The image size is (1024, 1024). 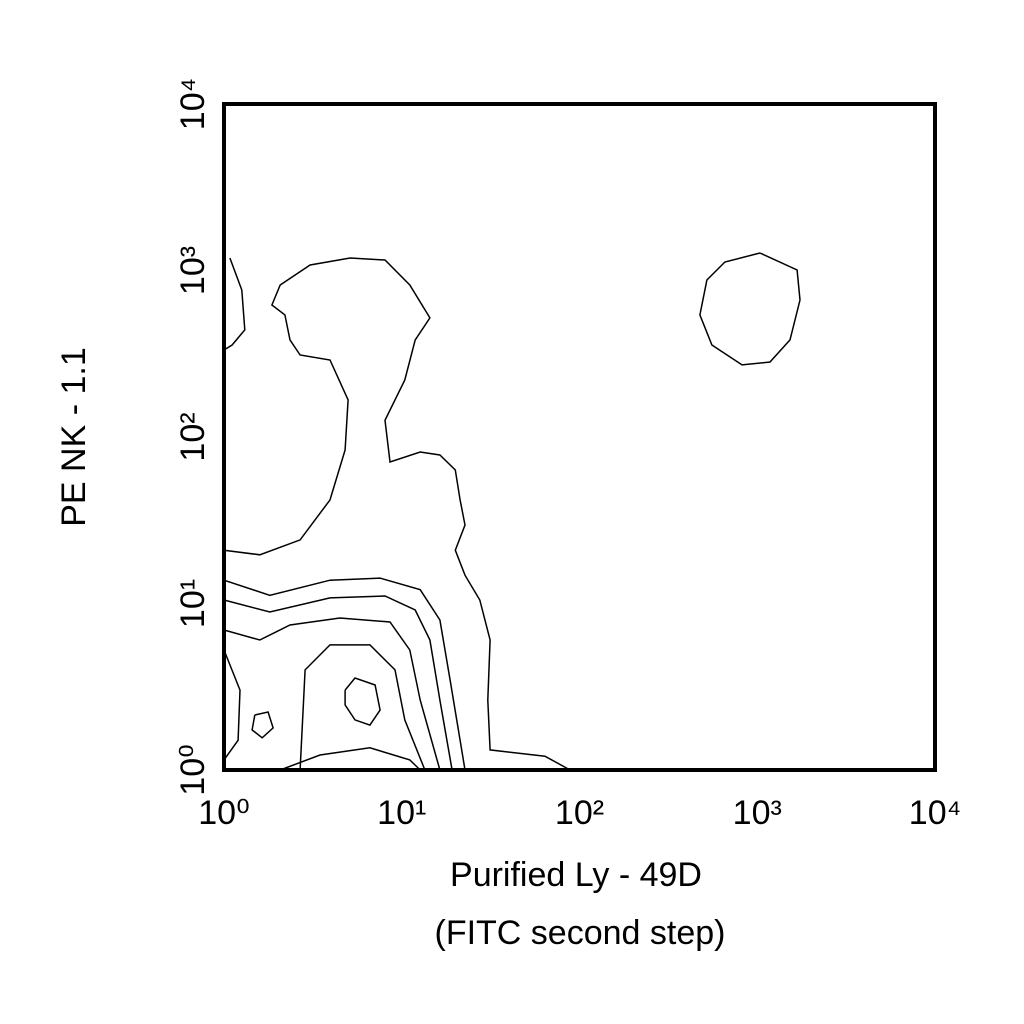 What do you see at coordinates (193, 104) in the screenshot?
I see `y-tick-label: 10⁴` at bounding box center [193, 104].